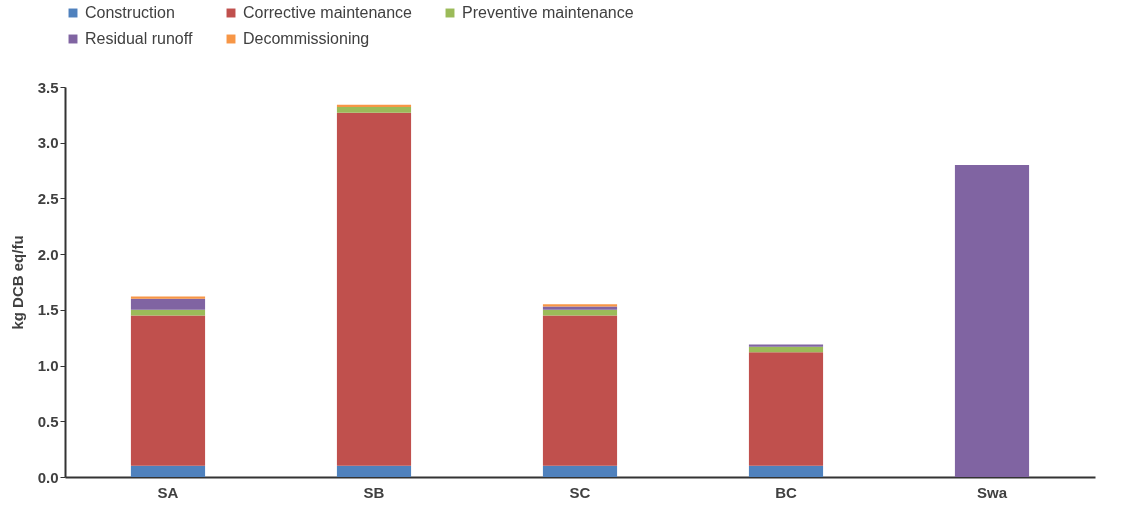 This screenshot has height=530, width=1126. Describe the element at coordinates (48, 143) in the screenshot. I see `y-tick-label: 3.0` at that location.